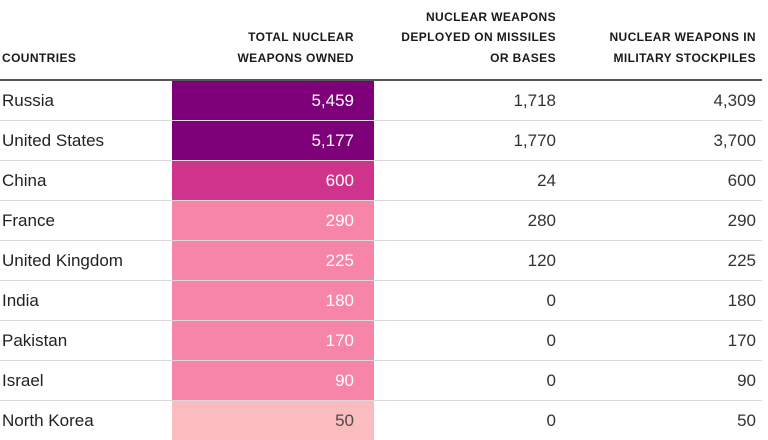 Image resolution: width=768 pixels, height=440 pixels. I want to click on total-owned-cell: 90, so click(273, 380).